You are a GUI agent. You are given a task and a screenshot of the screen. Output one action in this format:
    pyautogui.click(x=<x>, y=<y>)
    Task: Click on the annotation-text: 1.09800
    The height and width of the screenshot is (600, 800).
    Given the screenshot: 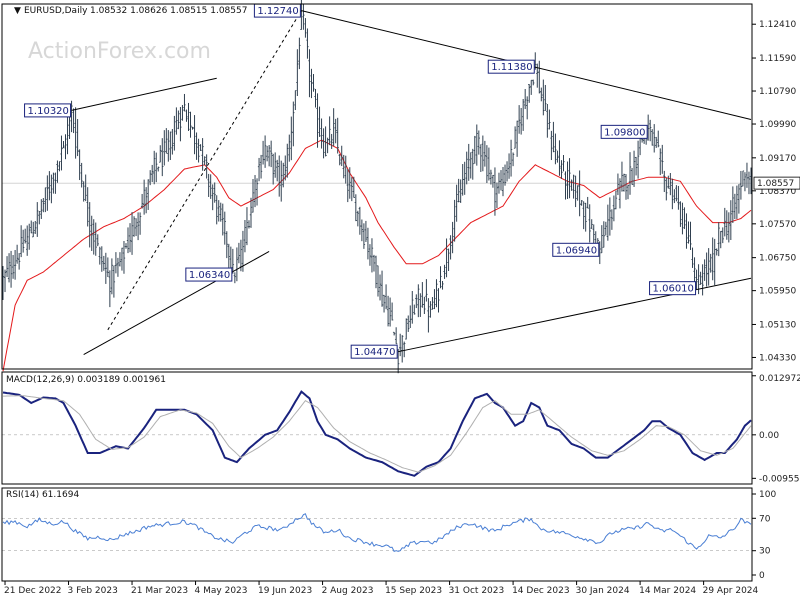 What is the action you would take?
    pyautogui.click(x=624, y=132)
    